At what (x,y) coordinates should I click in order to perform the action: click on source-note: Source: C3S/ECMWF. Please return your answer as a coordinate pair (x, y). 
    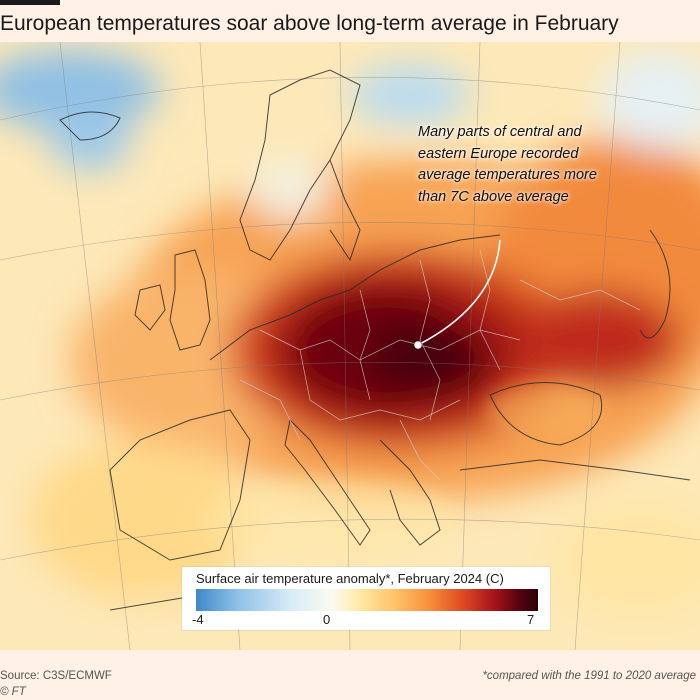
    Looking at the image, I should click on (56, 676).